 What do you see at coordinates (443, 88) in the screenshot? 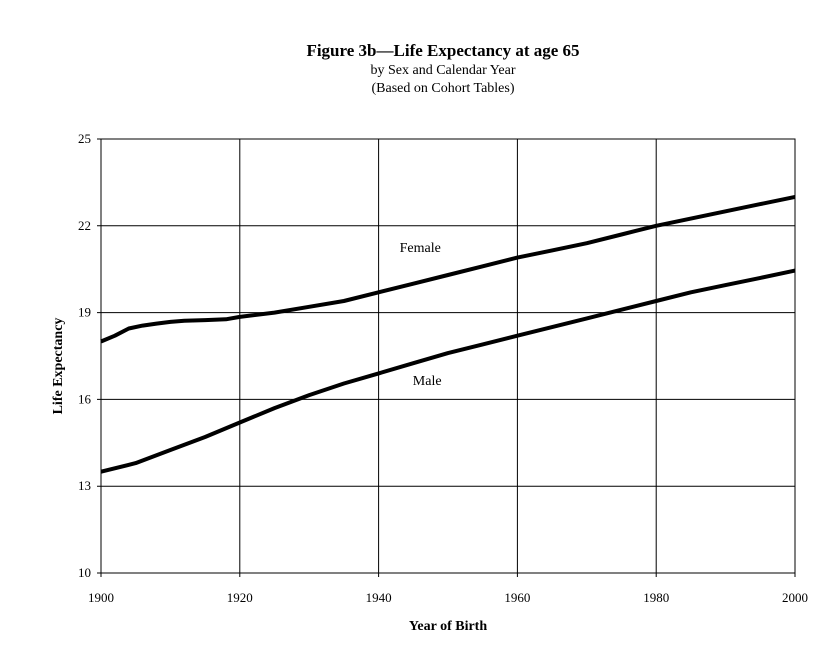
I see `chart-subtitle-2: (Based on Cohort Tables)` at bounding box center [443, 88].